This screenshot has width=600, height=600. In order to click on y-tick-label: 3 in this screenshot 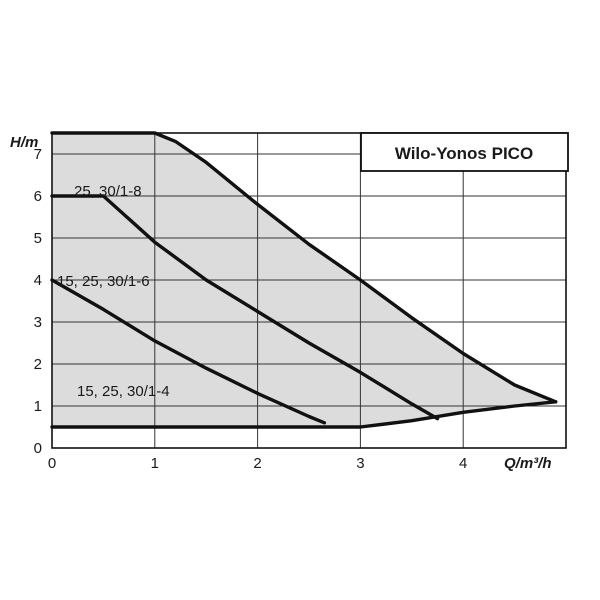, I will do `click(38, 322)`.